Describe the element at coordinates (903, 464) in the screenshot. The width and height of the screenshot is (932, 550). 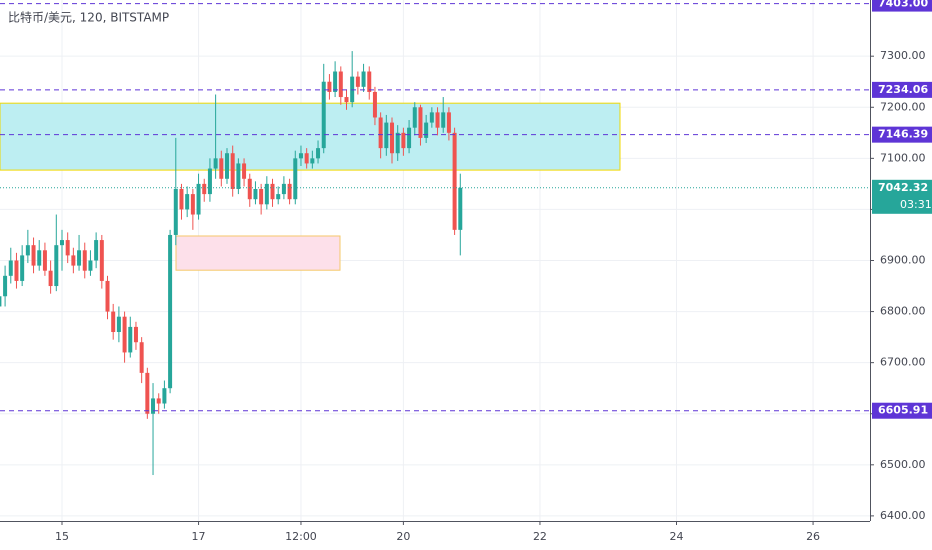
I see `y-tick-label: 6500.00` at that location.